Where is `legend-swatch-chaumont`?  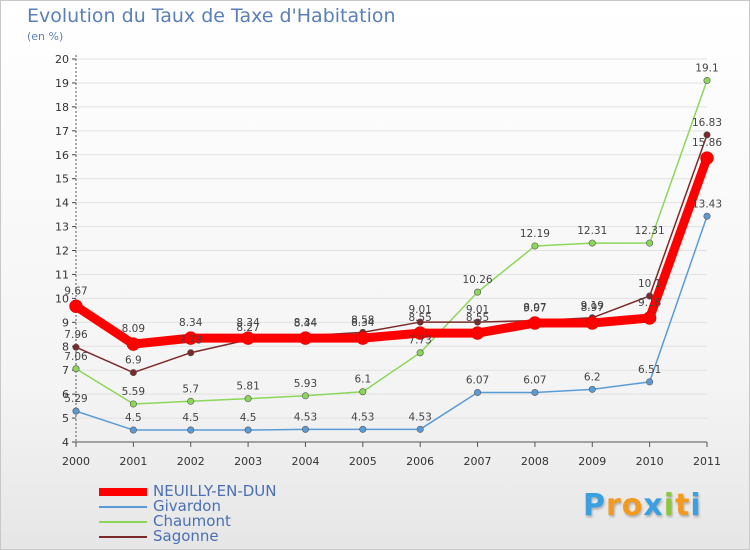 legend-swatch-chaumont is located at coordinates (123, 521).